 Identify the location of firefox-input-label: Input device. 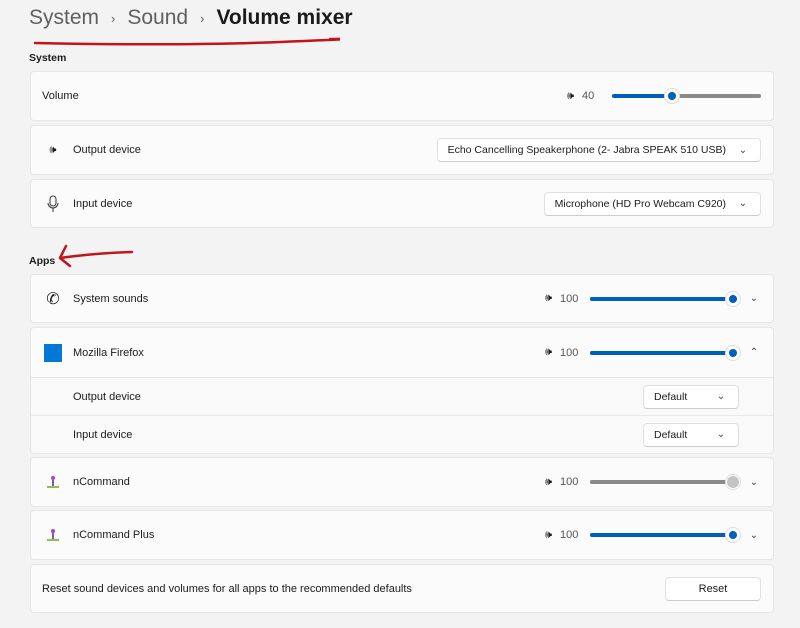
(103, 434).